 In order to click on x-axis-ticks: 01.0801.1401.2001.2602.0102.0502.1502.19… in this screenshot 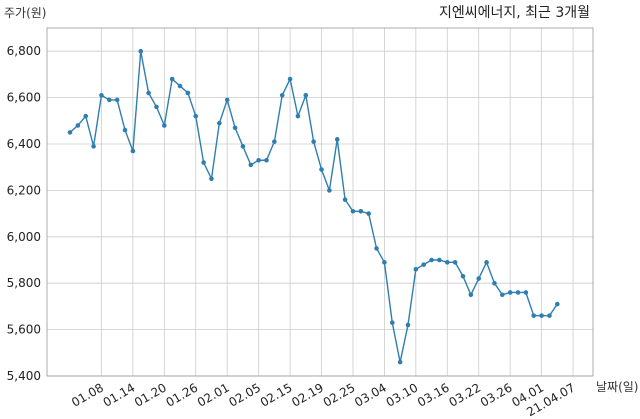, I will do `click(323, 399)`.